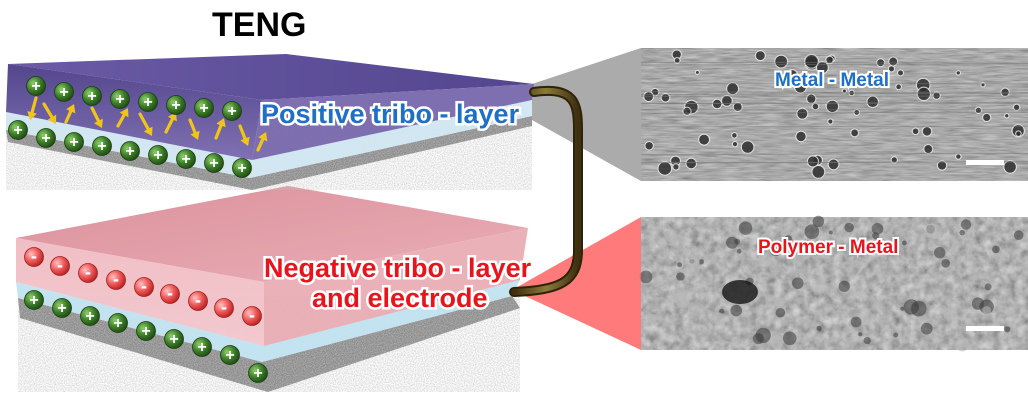 This screenshot has height=400, width=1028. Describe the element at coordinates (398, 268) in the screenshot. I see `negative-layer-label-line1: Negative tribo - layer` at that location.